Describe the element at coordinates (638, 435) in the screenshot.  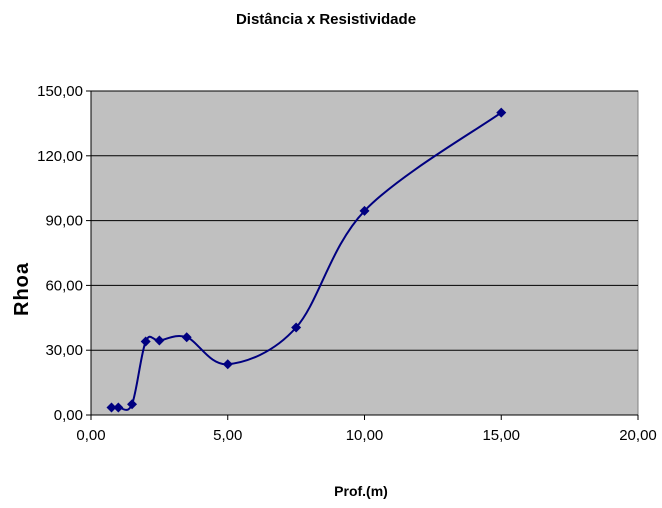
I see `x-tick-label: 20,00` at that location.